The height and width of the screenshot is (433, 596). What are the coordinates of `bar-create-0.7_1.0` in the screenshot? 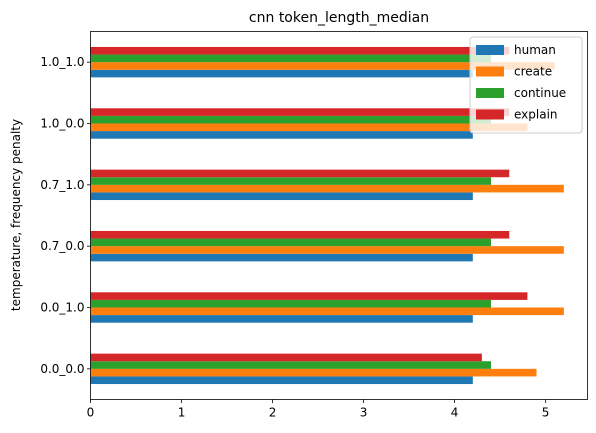 It's located at (327, 188).